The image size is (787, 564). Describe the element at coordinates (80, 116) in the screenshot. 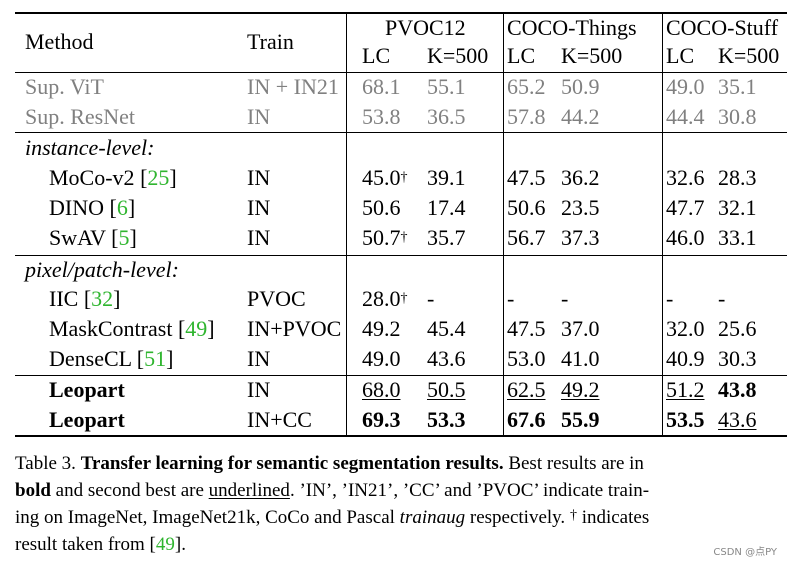

I see `row-method: Sup. ResNet` at that location.